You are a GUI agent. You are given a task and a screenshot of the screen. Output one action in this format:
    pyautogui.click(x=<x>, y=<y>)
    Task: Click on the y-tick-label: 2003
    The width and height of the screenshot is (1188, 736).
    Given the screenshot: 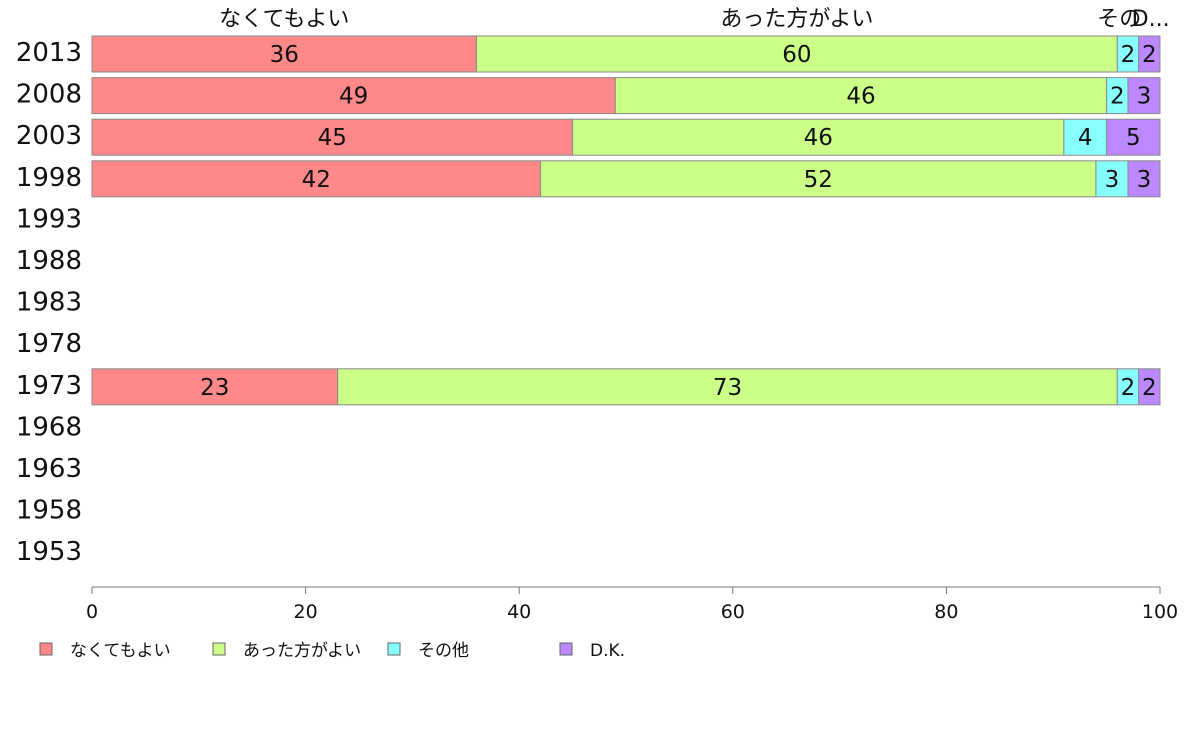 What is the action you would take?
    pyautogui.click(x=49, y=136)
    